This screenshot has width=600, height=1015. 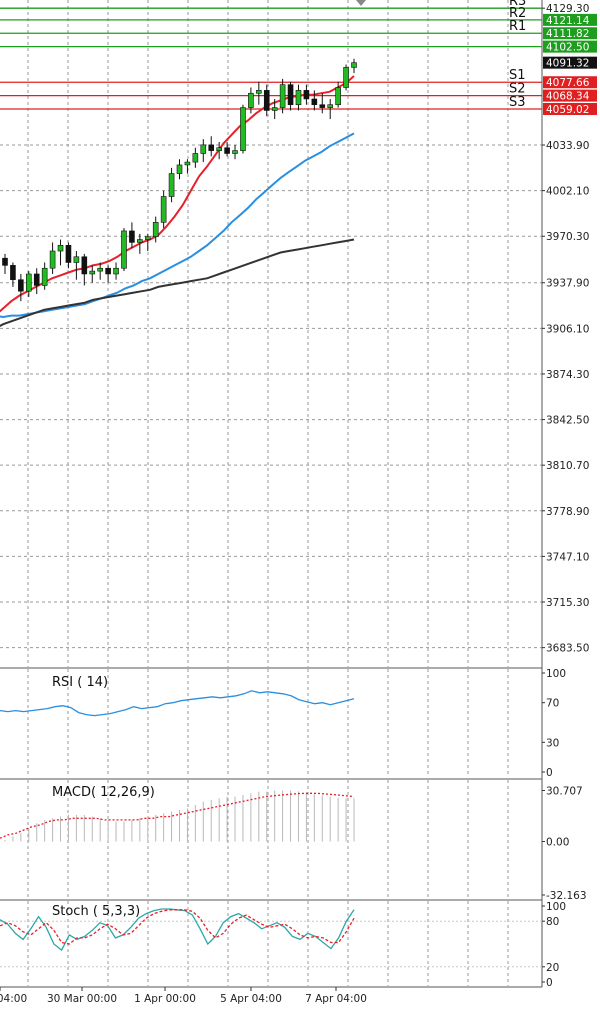 What do you see at coordinates (567, 649) in the screenshot?
I see `price-tick-label: 3683.50` at bounding box center [567, 649].